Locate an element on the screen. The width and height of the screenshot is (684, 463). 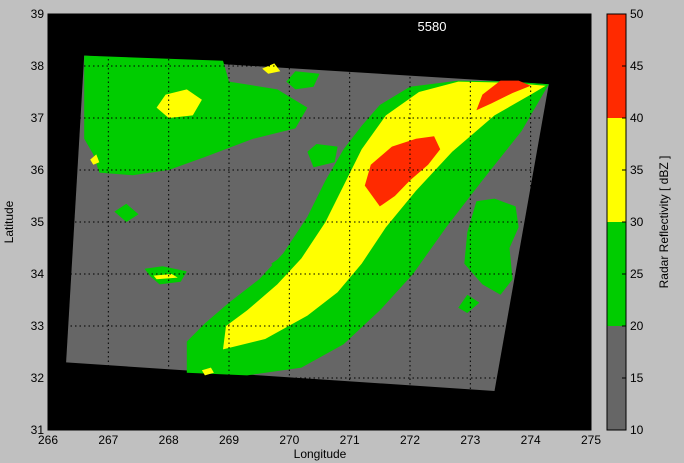
x-tick-label: 267 is located at coordinates (108, 440).